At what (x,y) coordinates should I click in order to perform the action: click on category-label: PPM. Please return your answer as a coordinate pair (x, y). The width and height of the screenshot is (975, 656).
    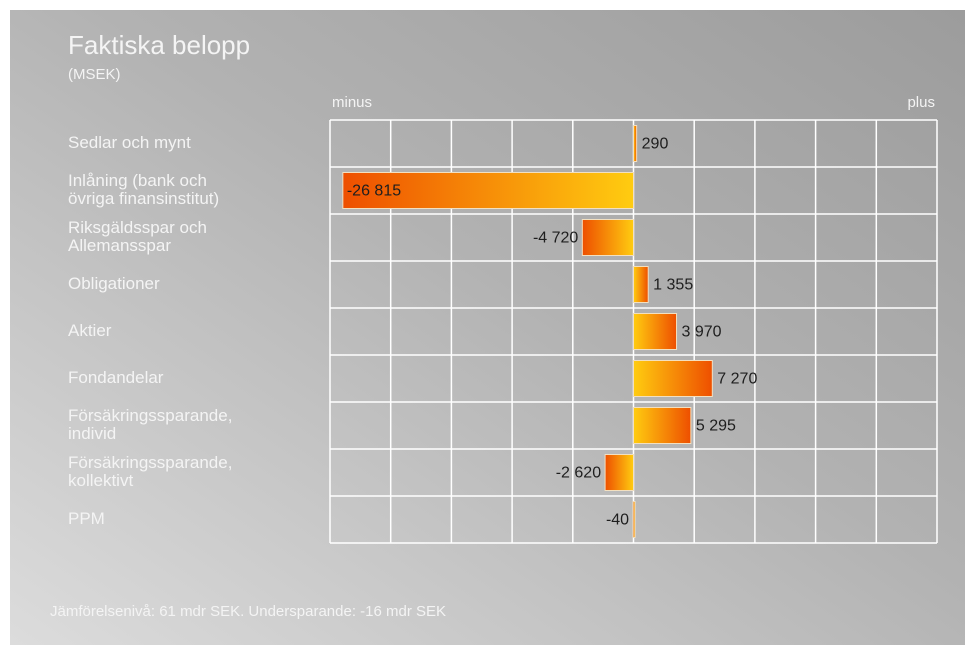
    Looking at the image, I should click on (86, 518).